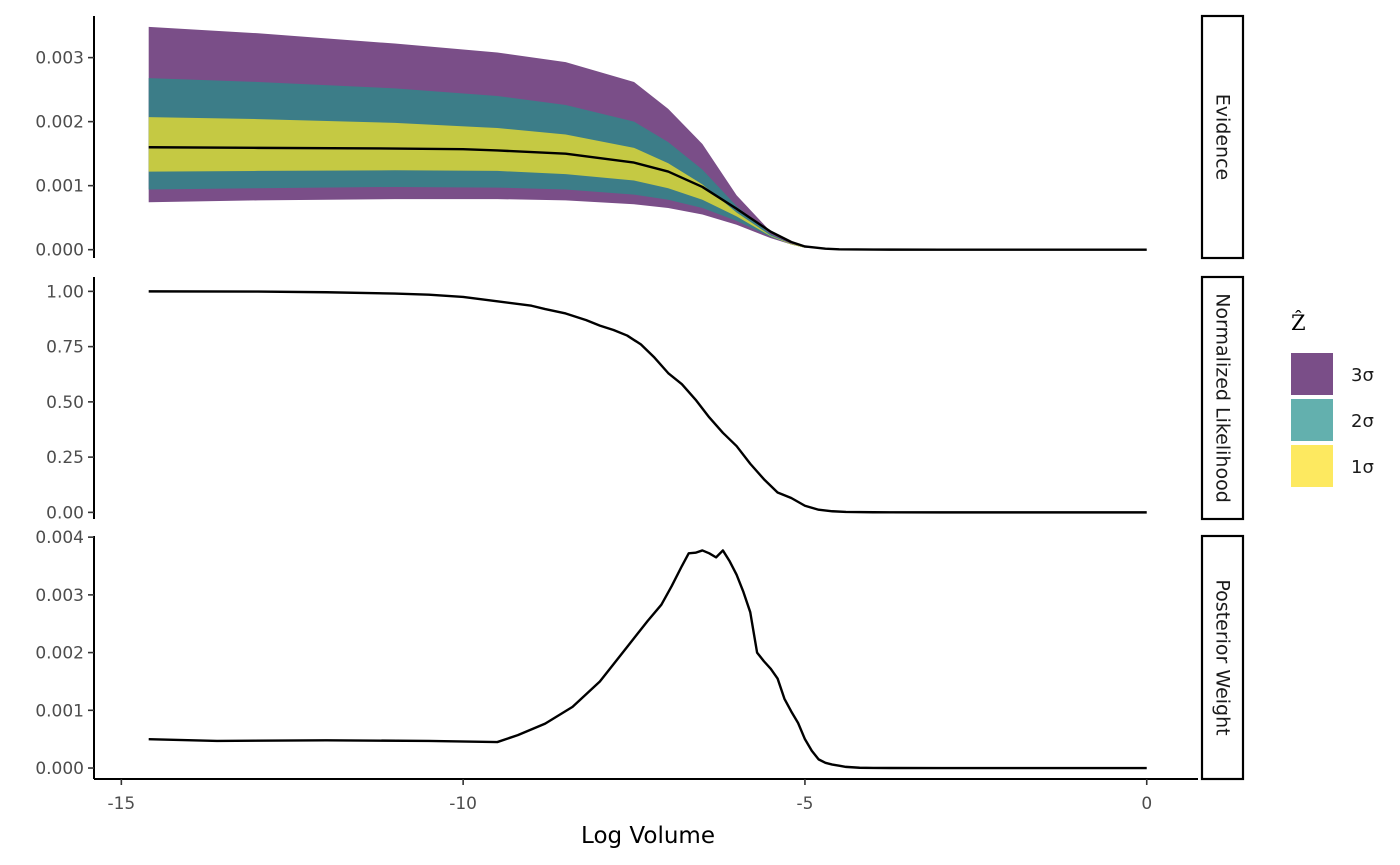  I want to click on x-tick-label: 0, so click(1146, 804).